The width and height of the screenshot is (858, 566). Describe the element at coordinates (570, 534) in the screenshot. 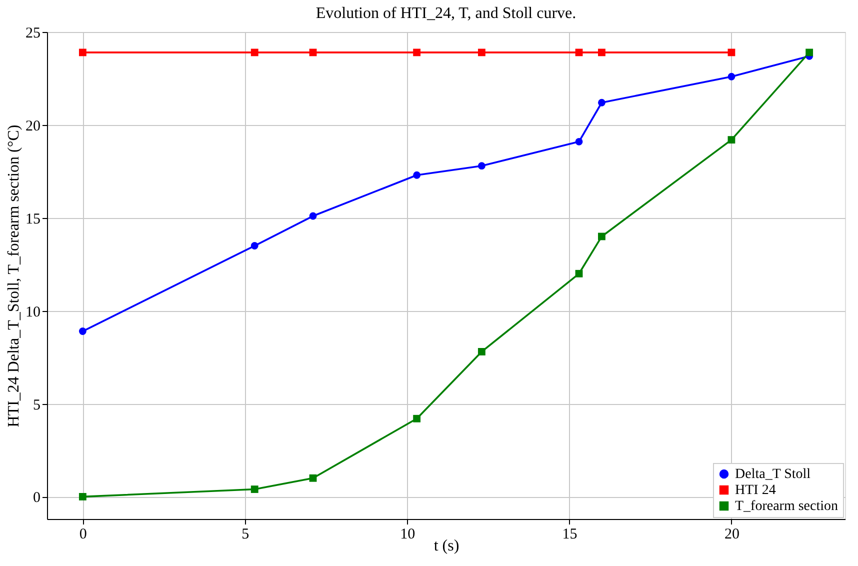

I see `x-tick-label: 15` at that location.